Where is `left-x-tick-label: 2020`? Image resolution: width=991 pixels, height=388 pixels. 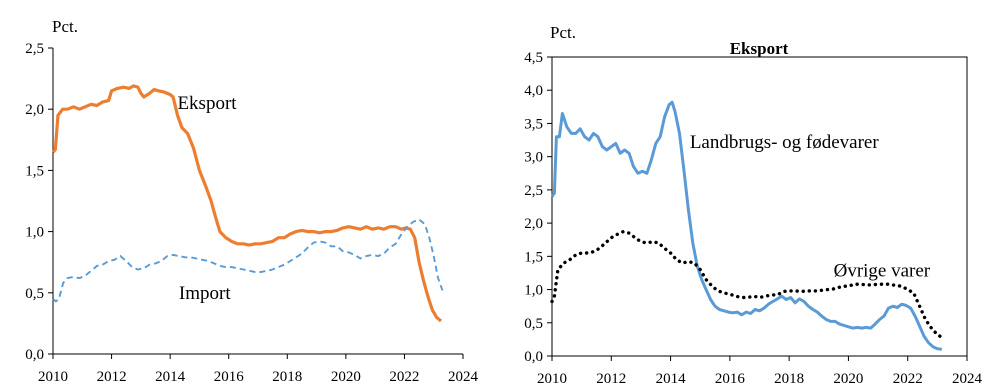 left-x-tick-label: 2020 is located at coordinates (346, 377).